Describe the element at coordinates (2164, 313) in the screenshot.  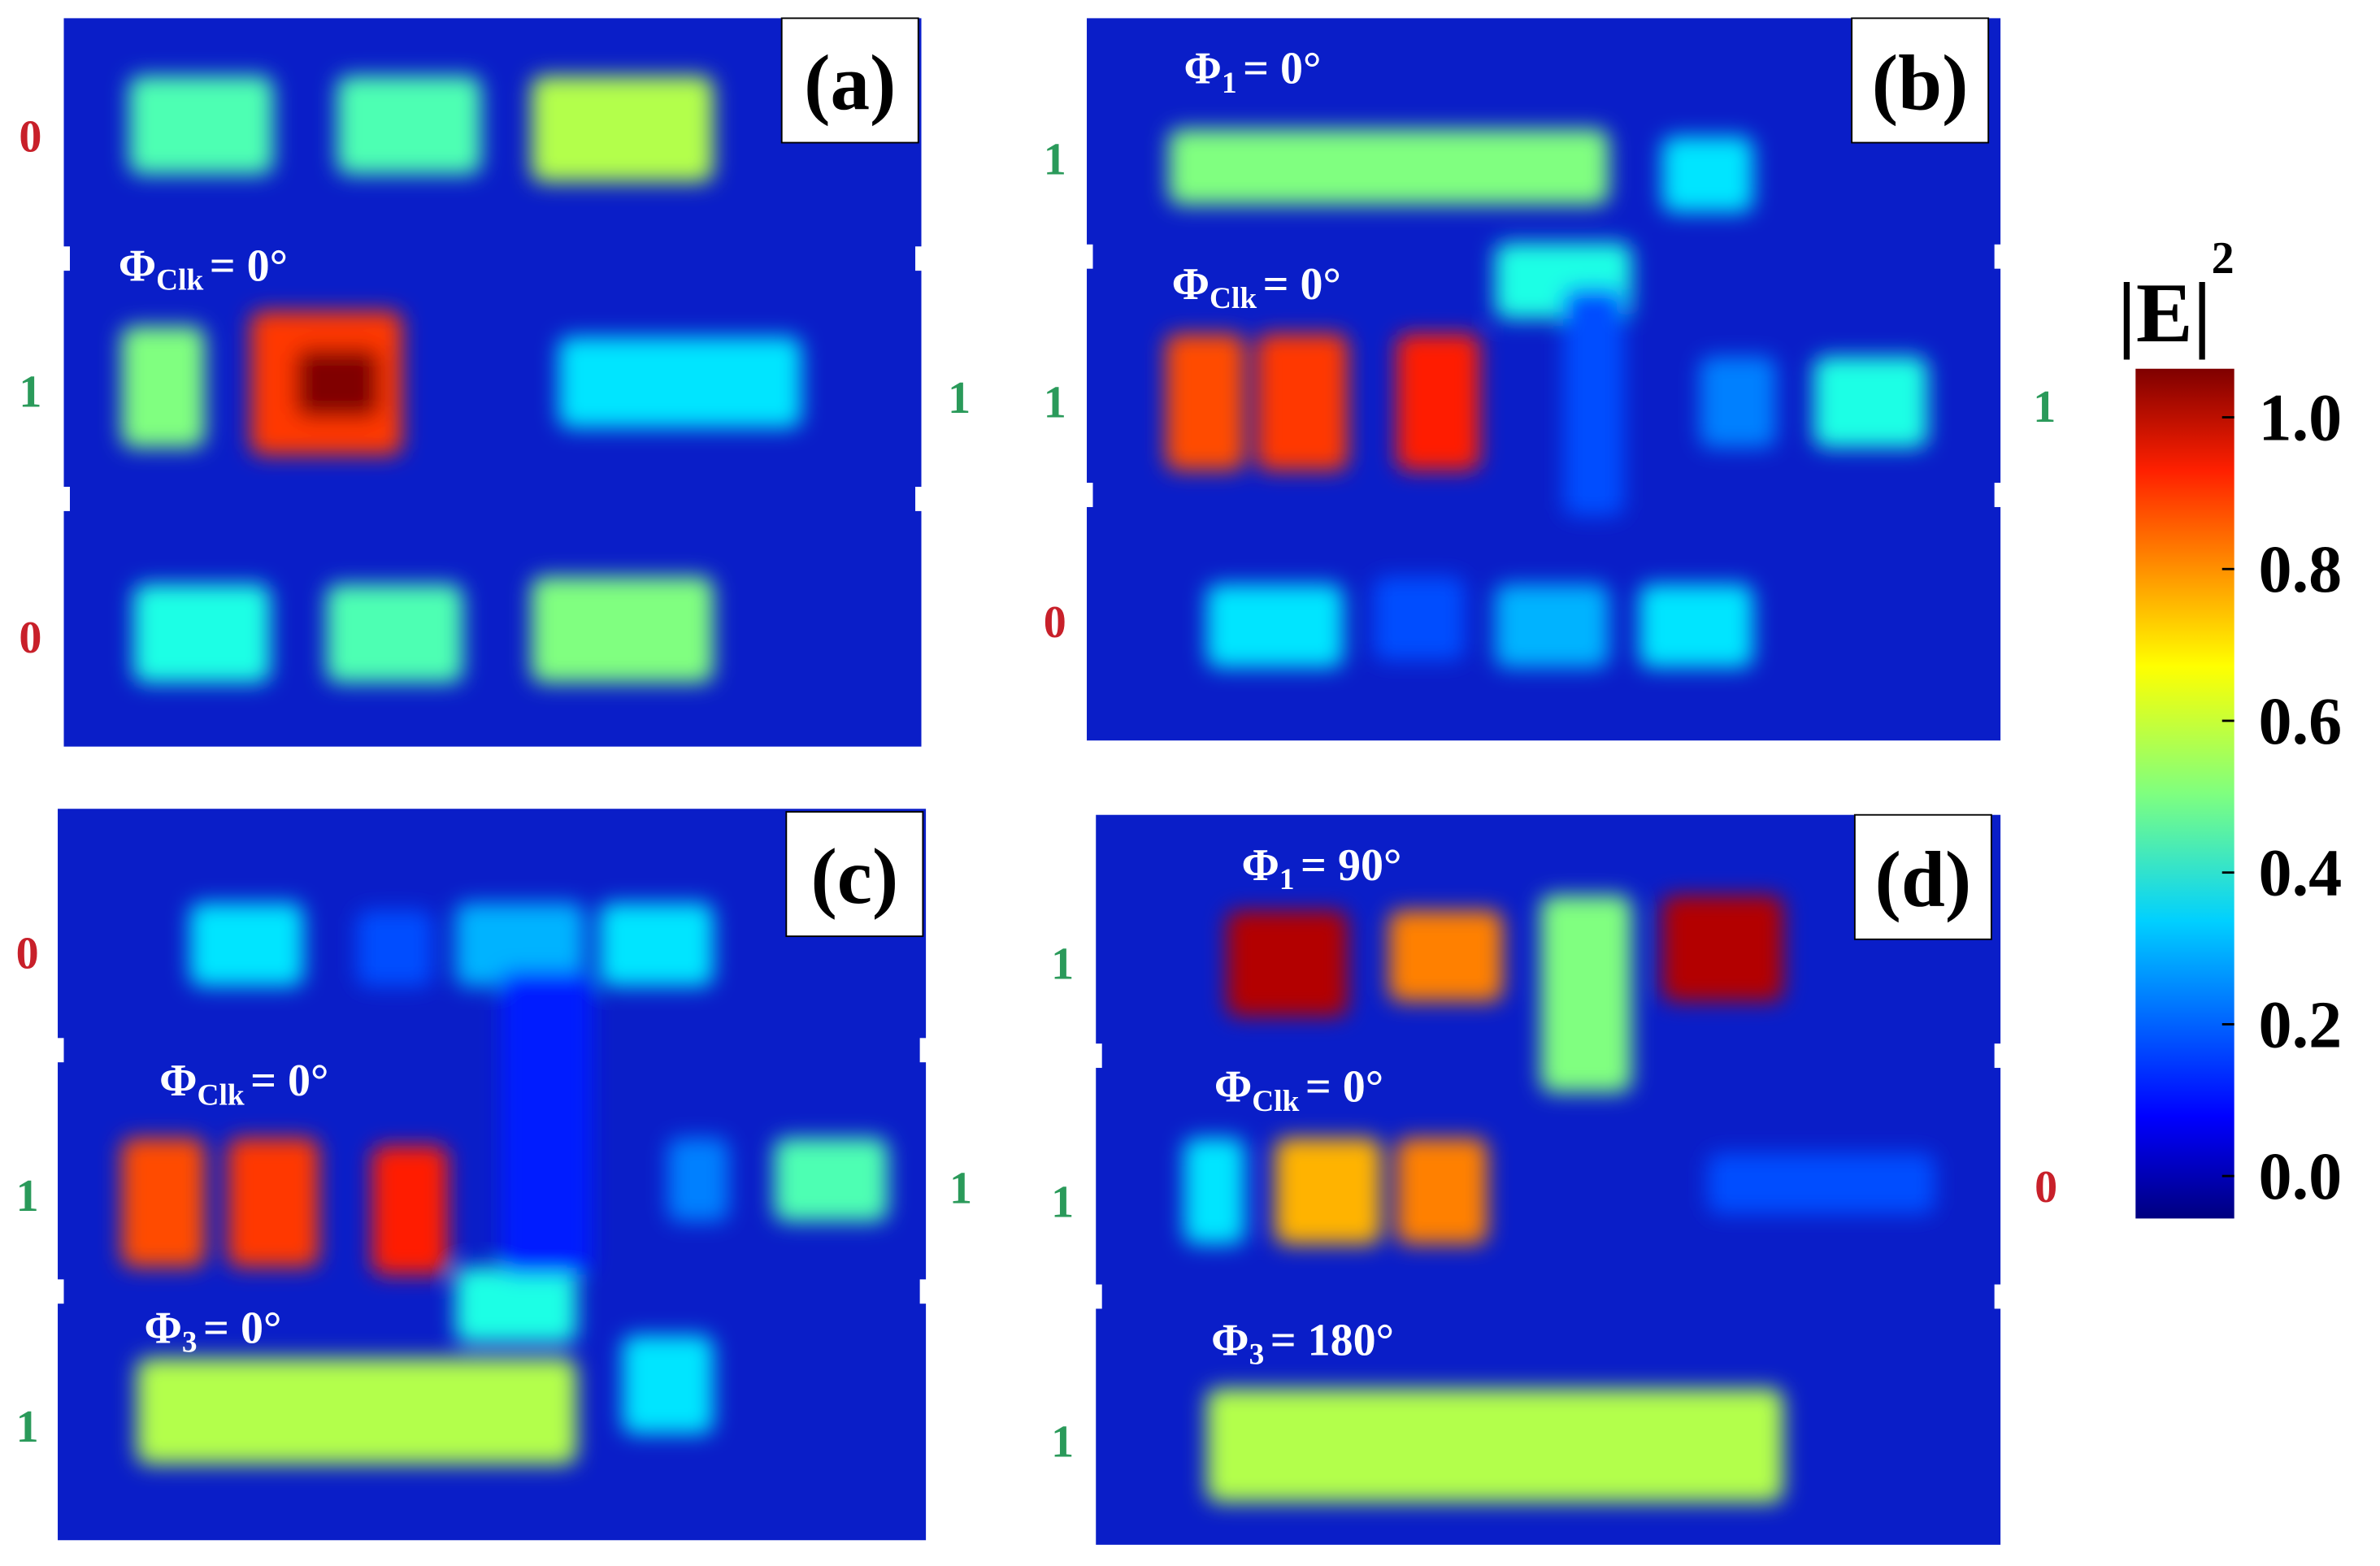
I see `colorbar-title-main: |E|` at that location.